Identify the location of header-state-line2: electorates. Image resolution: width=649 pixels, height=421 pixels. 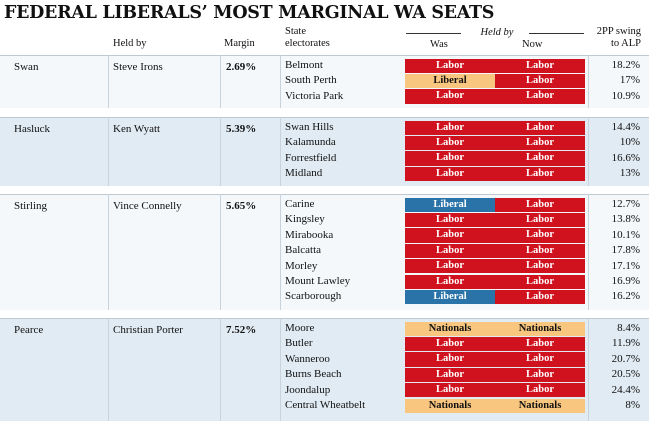
(307, 43).